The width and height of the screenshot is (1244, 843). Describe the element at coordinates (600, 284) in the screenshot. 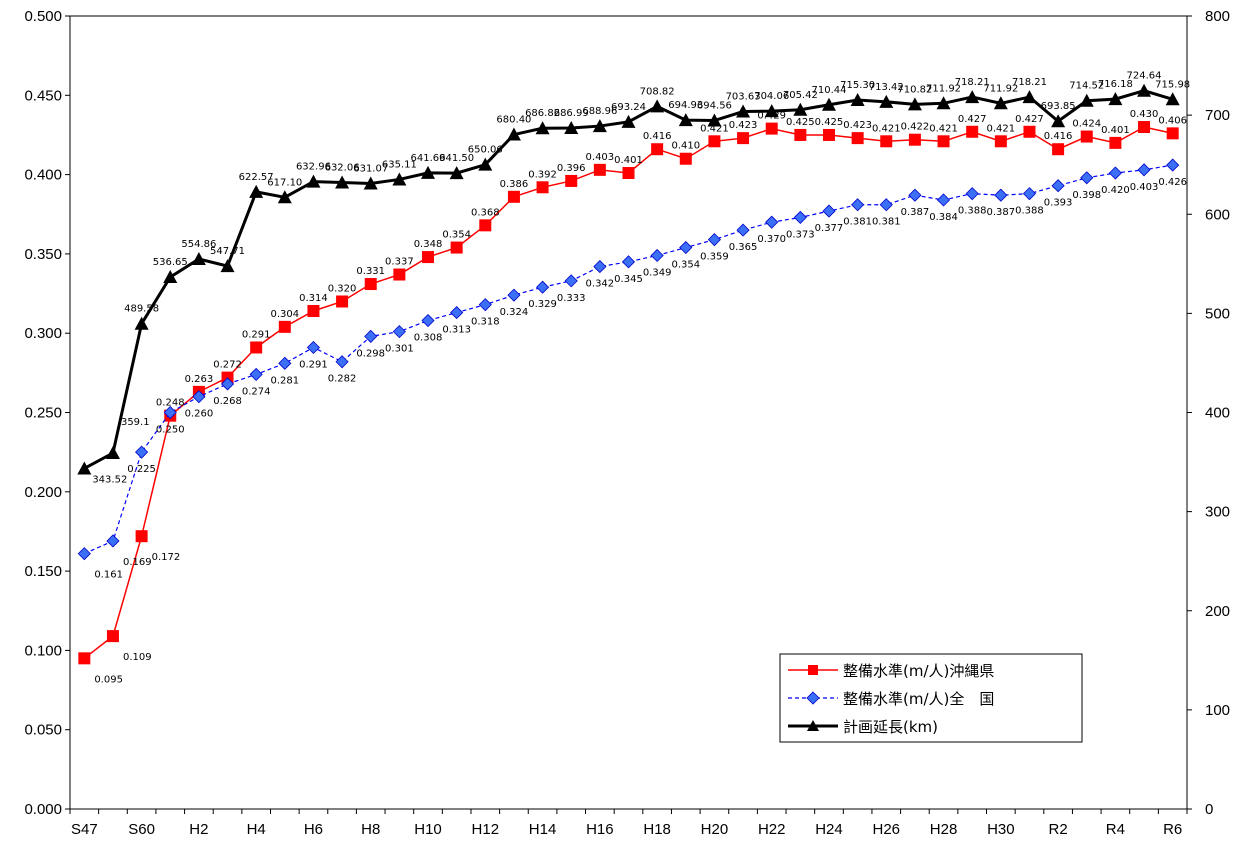

I see `data-label-national: 0.342` at that location.